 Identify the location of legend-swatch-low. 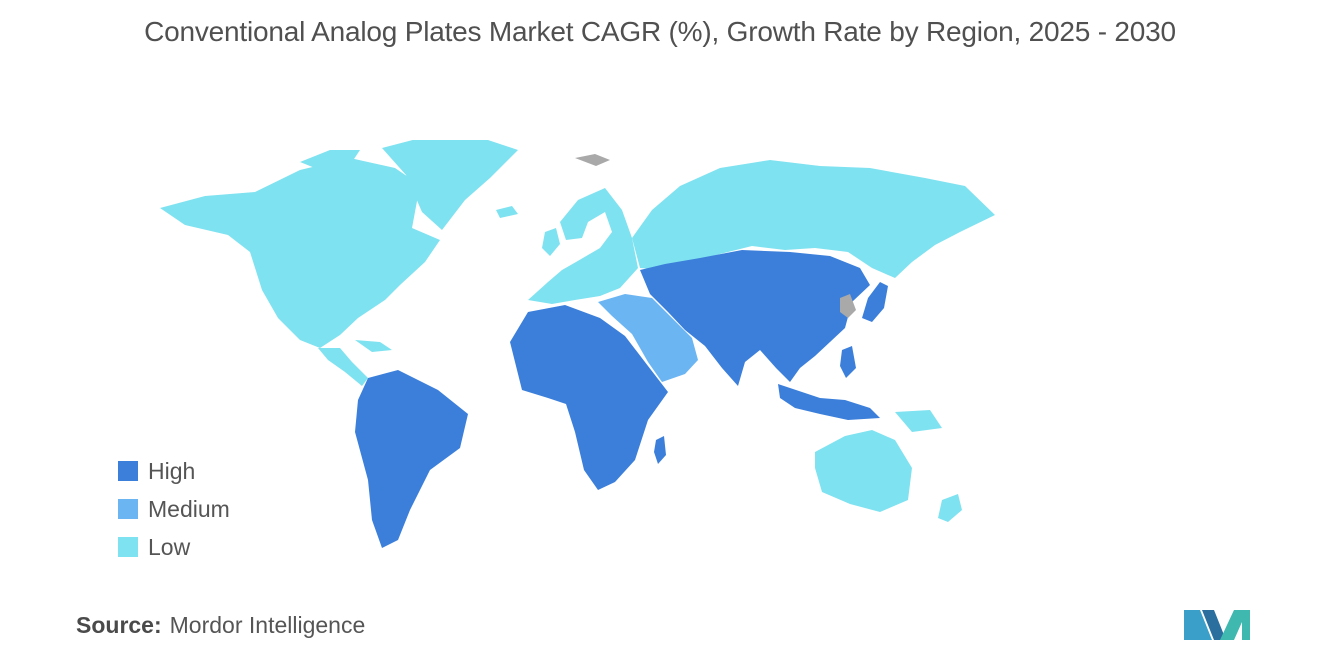
(128, 547).